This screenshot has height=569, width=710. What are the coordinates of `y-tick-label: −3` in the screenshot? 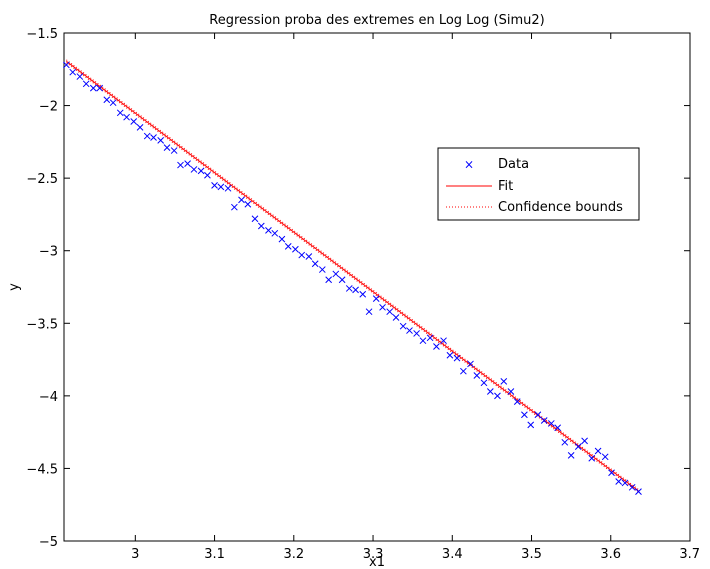 It's located at (48, 252).